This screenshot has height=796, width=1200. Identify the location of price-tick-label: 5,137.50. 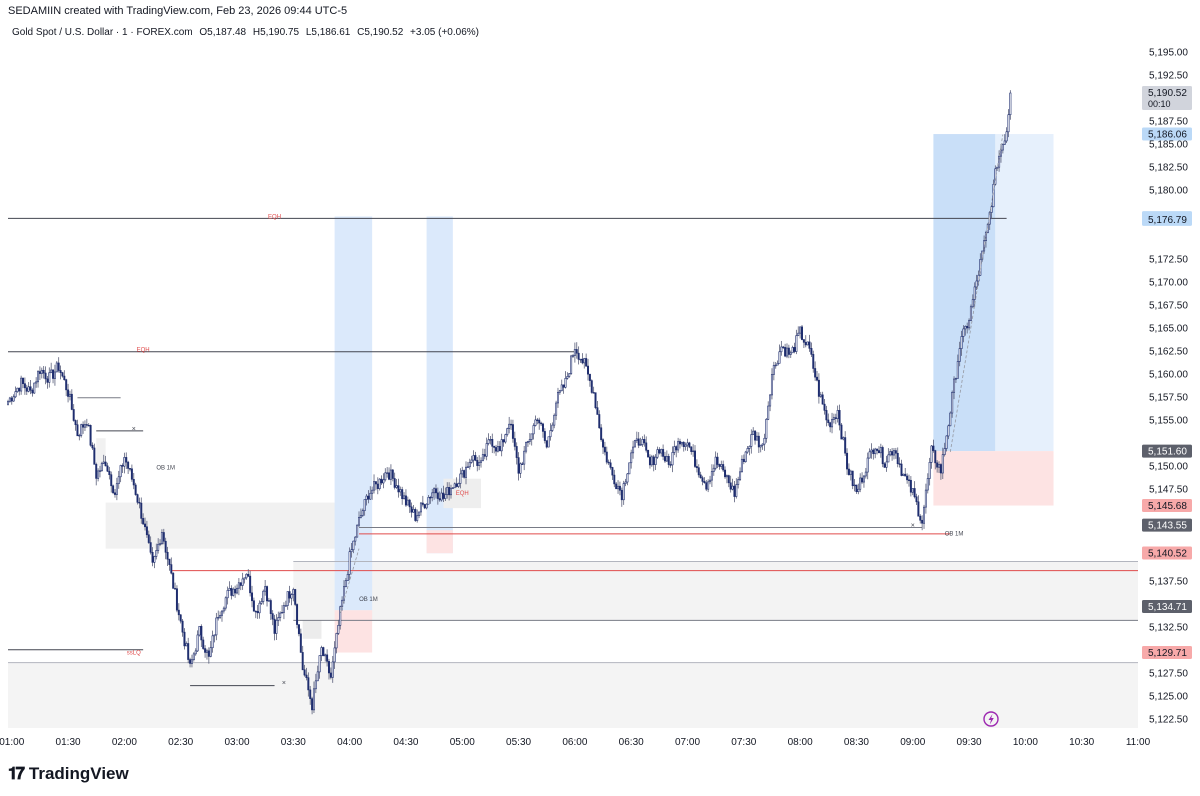
(1168, 581).